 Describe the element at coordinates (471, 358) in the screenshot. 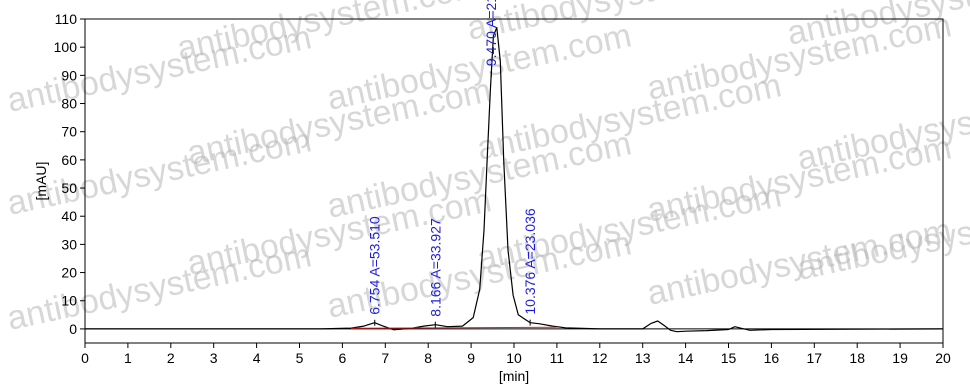

I see `x-tick-label: 9` at that location.